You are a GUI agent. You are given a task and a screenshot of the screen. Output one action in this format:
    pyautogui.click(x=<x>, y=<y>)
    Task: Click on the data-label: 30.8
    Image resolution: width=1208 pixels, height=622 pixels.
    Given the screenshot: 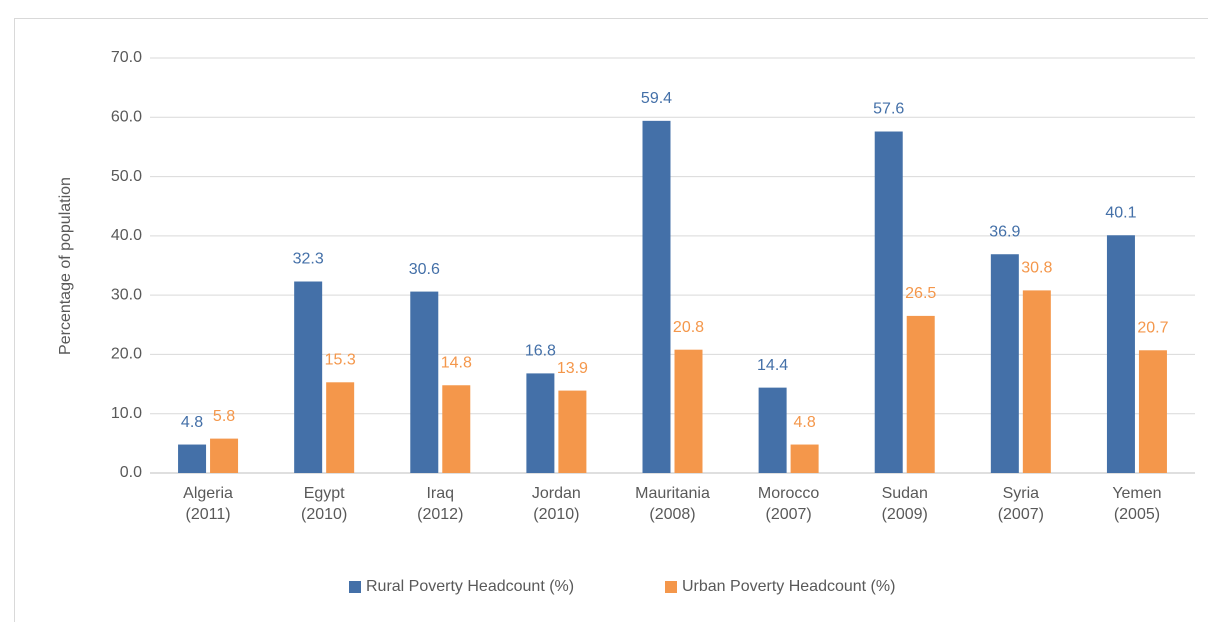 What is the action you would take?
    pyautogui.click(x=1036, y=268)
    